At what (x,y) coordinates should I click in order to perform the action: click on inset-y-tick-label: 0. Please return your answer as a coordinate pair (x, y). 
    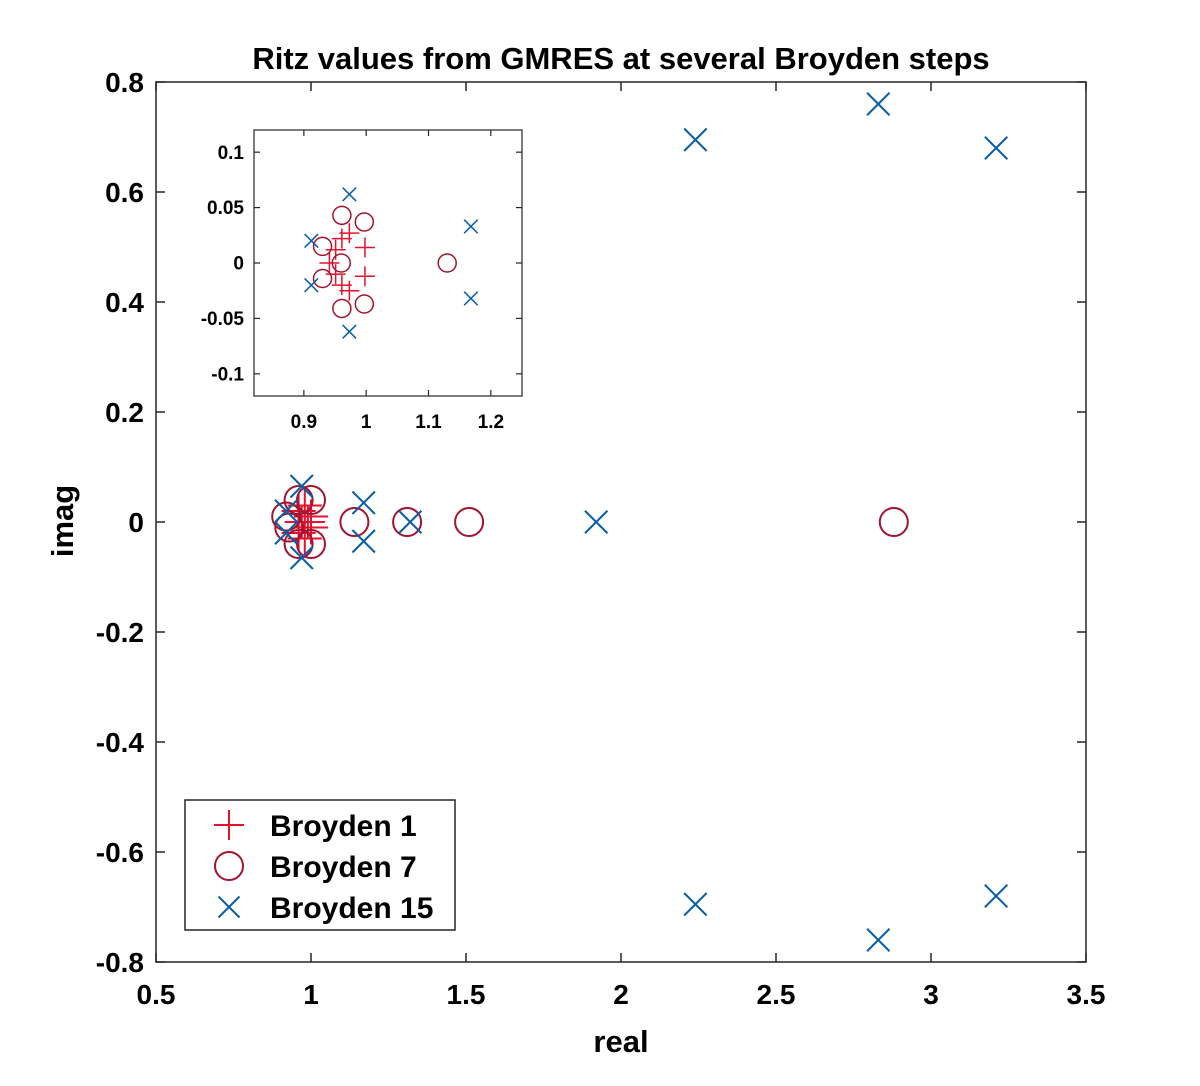
    Looking at the image, I should click on (238, 264).